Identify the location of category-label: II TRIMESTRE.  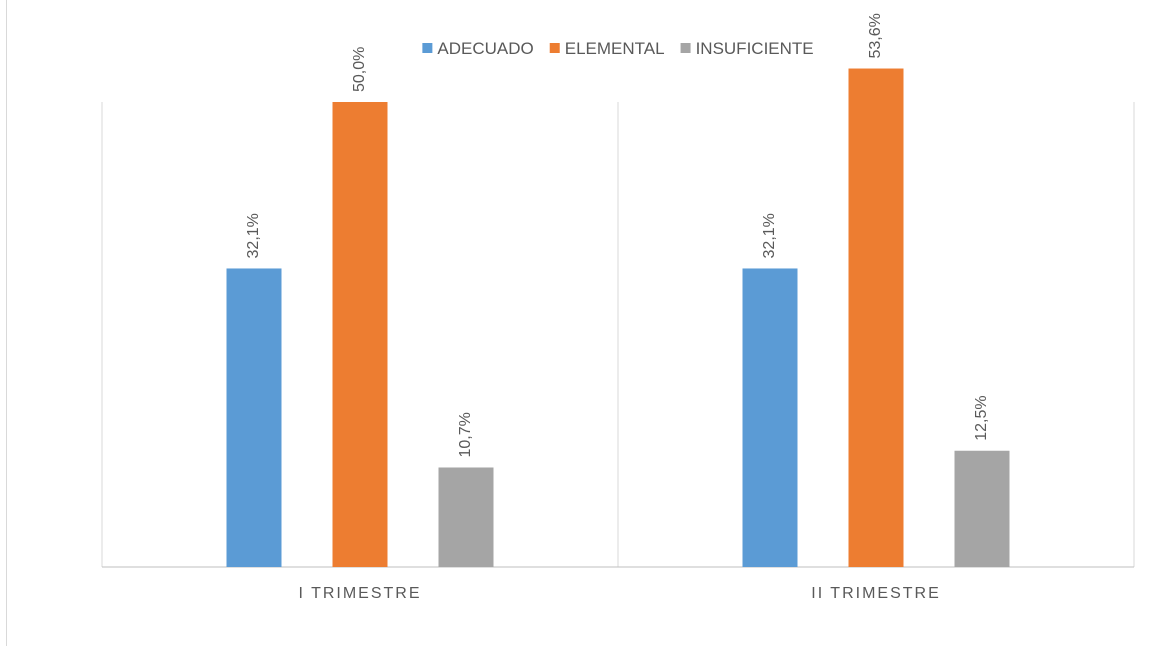
(876, 593).